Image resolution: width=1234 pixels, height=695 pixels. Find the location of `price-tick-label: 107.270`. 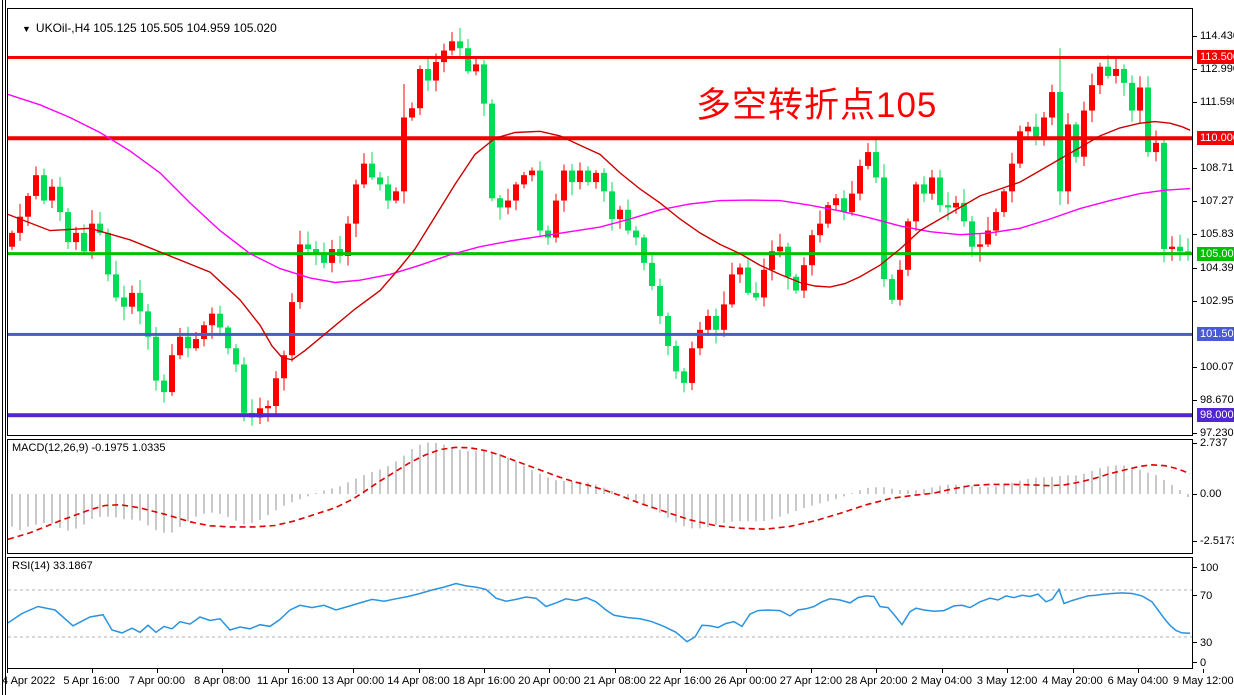

price-tick-label: 107.270 is located at coordinates (1217, 201).